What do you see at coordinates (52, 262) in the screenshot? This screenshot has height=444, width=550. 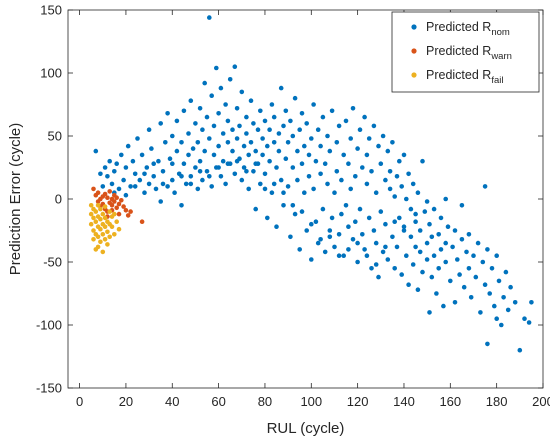 I see `y-tick-label: -50` at bounding box center [52, 262].